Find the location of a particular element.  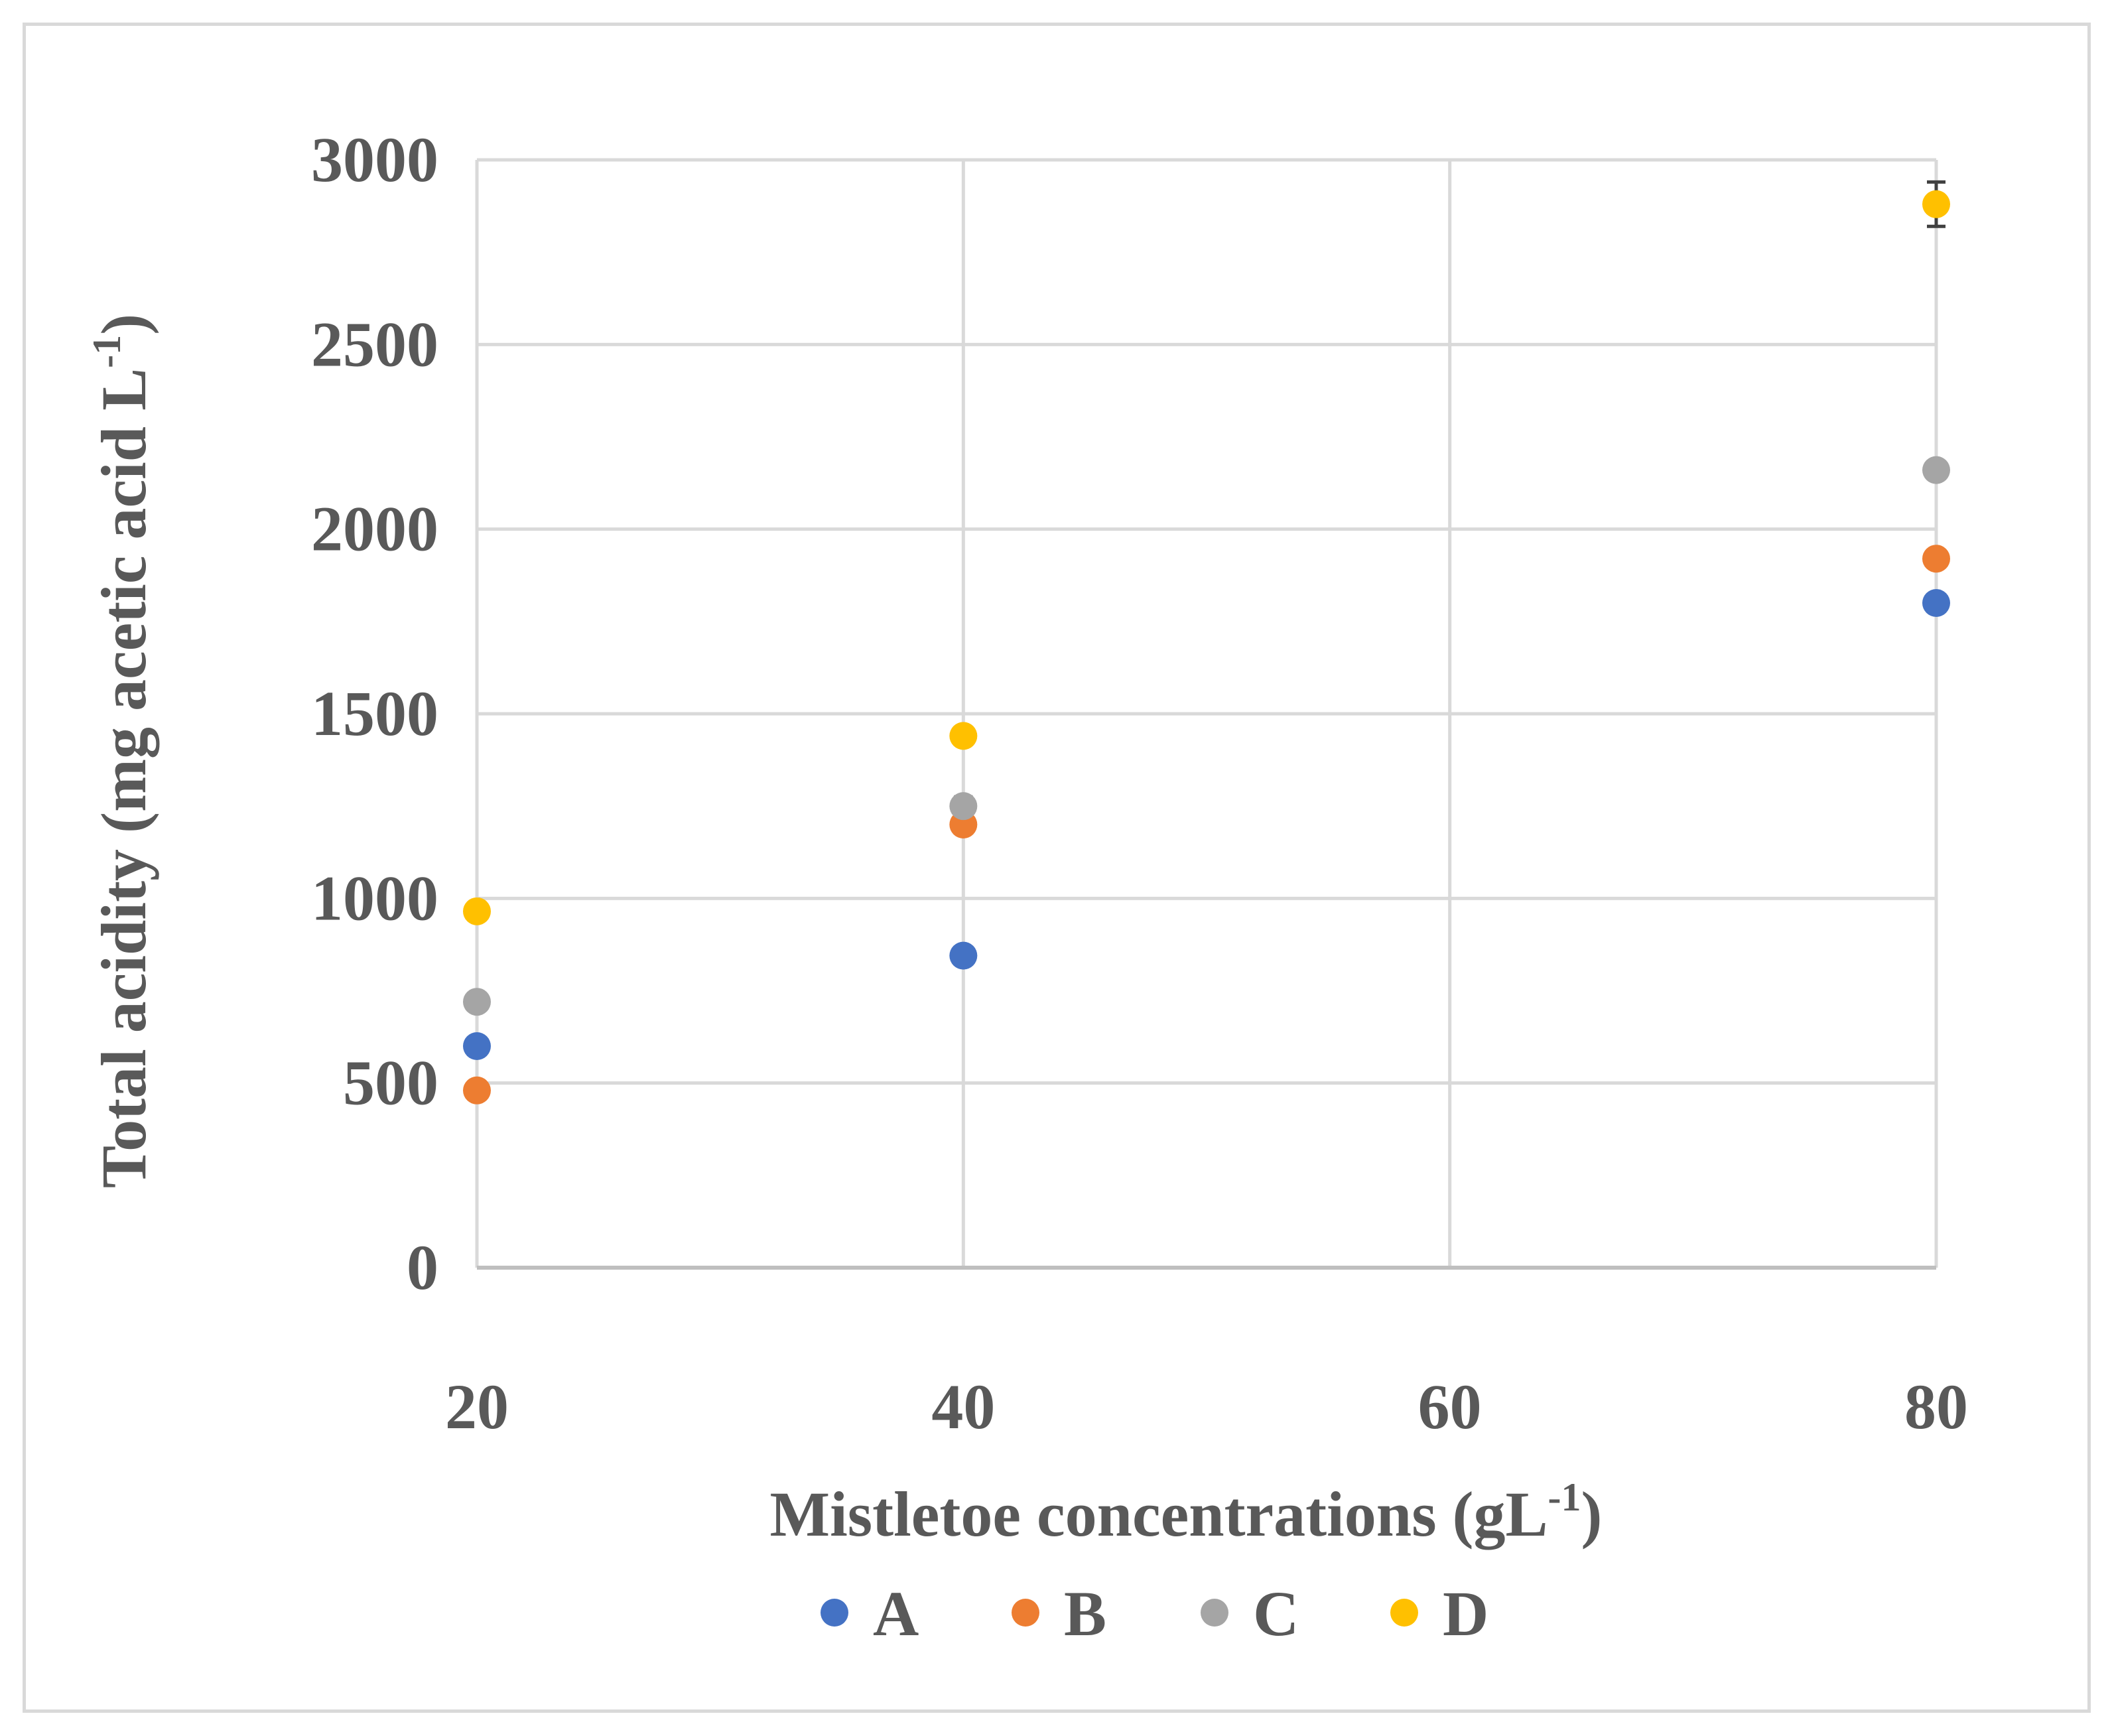

legend: A B C D is located at coordinates (1154, 1613).